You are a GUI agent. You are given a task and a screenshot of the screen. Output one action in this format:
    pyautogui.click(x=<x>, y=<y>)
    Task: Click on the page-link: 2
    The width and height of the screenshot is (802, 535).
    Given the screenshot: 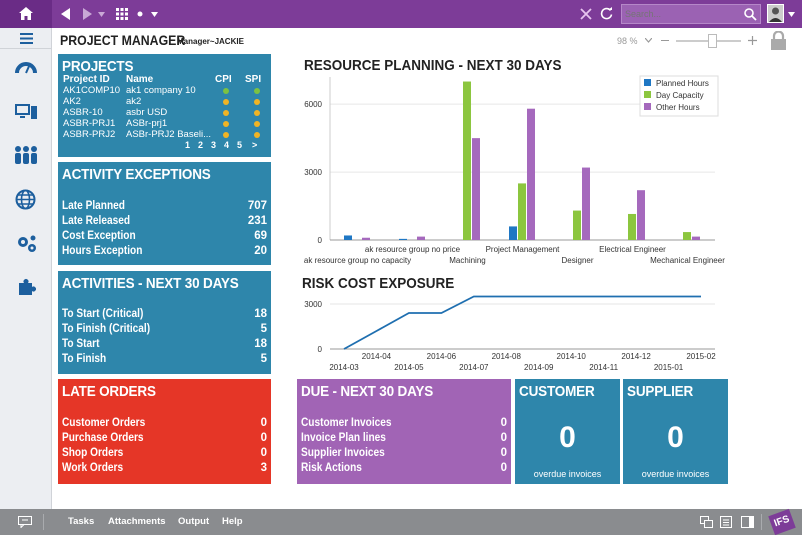 What is the action you would take?
    pyautogui.click(x=201, y=145)
    